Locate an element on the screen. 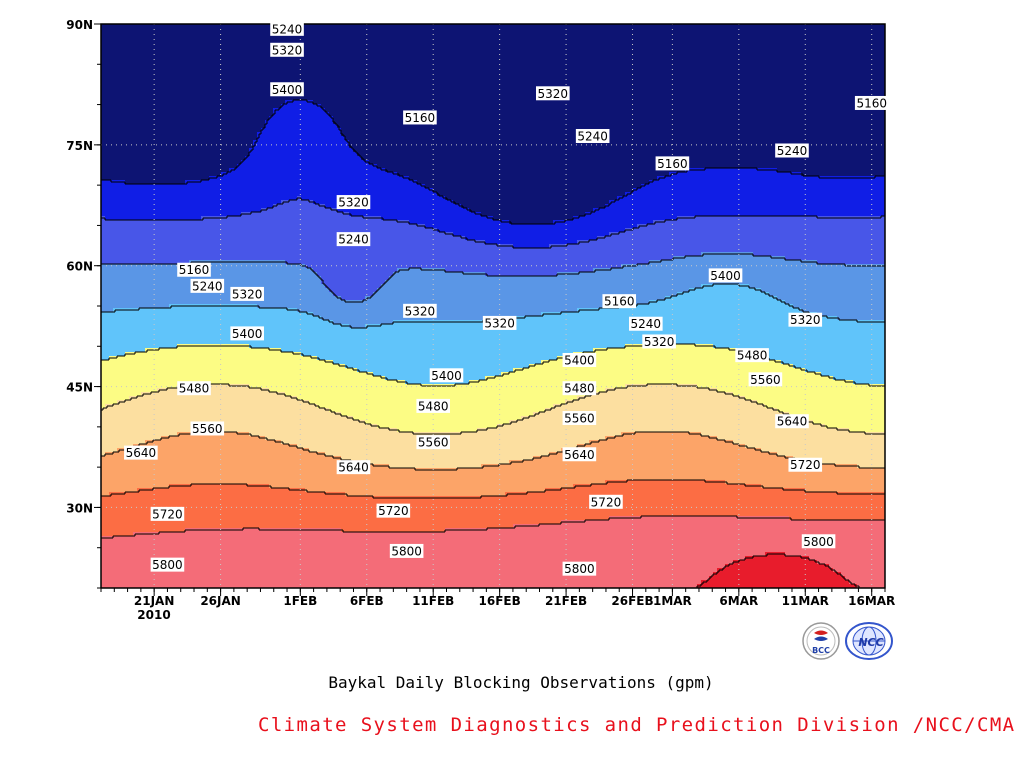  svg-text: NCC is located at coordinates (870, 642).